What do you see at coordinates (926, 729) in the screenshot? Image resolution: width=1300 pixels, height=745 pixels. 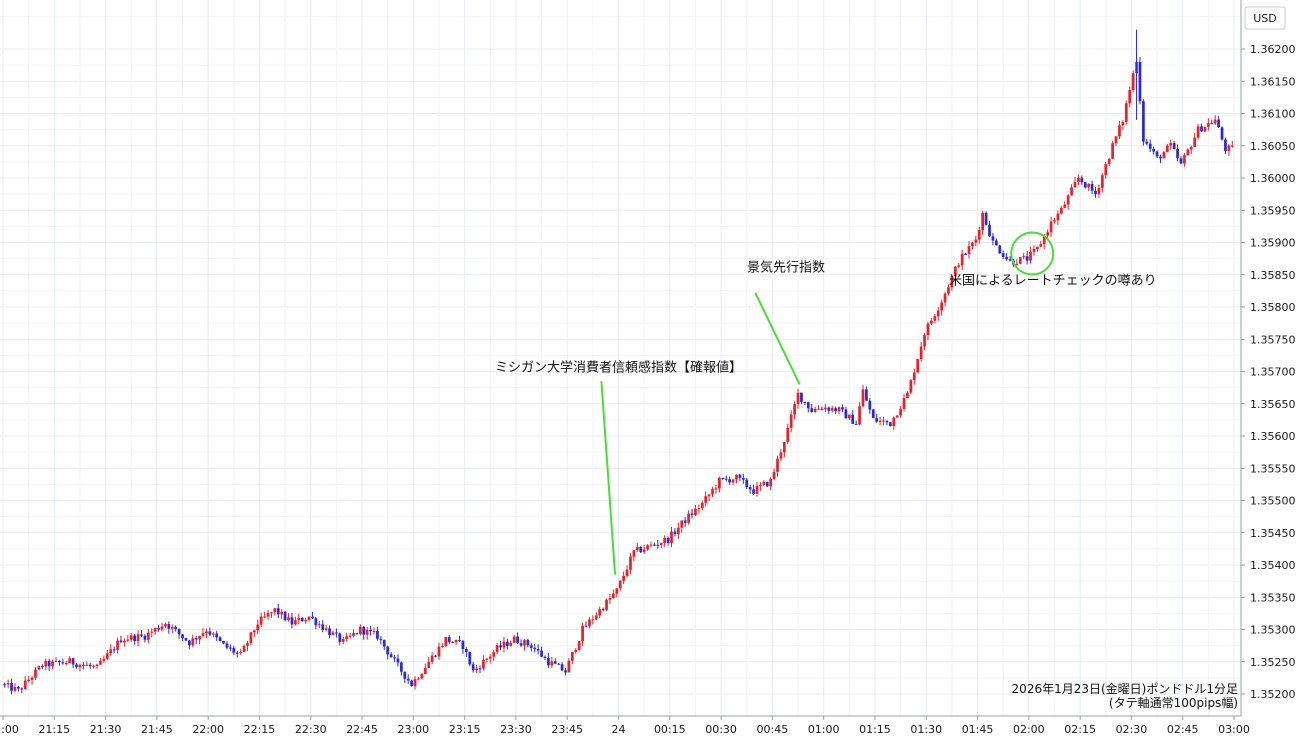 I see `x-tick-label: 01:30` at bounding box center [926, 729].